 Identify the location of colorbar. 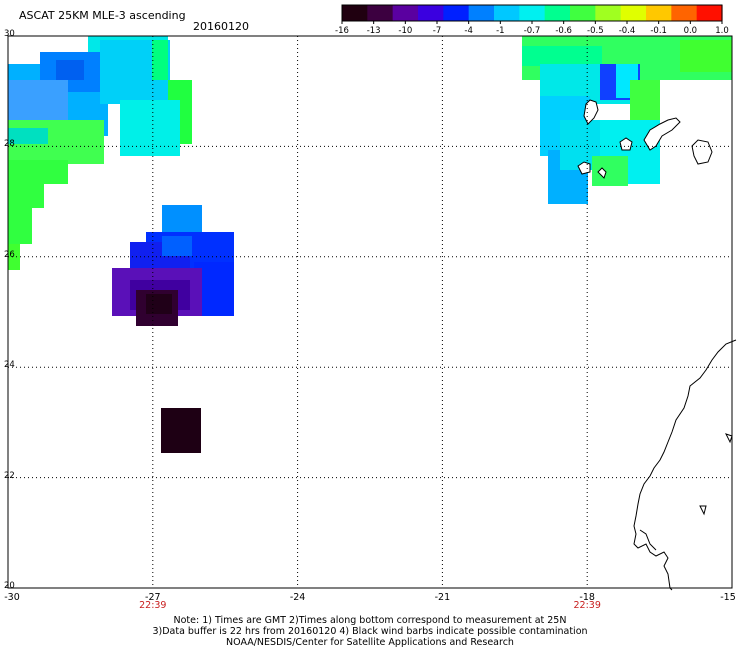
(532, 14).